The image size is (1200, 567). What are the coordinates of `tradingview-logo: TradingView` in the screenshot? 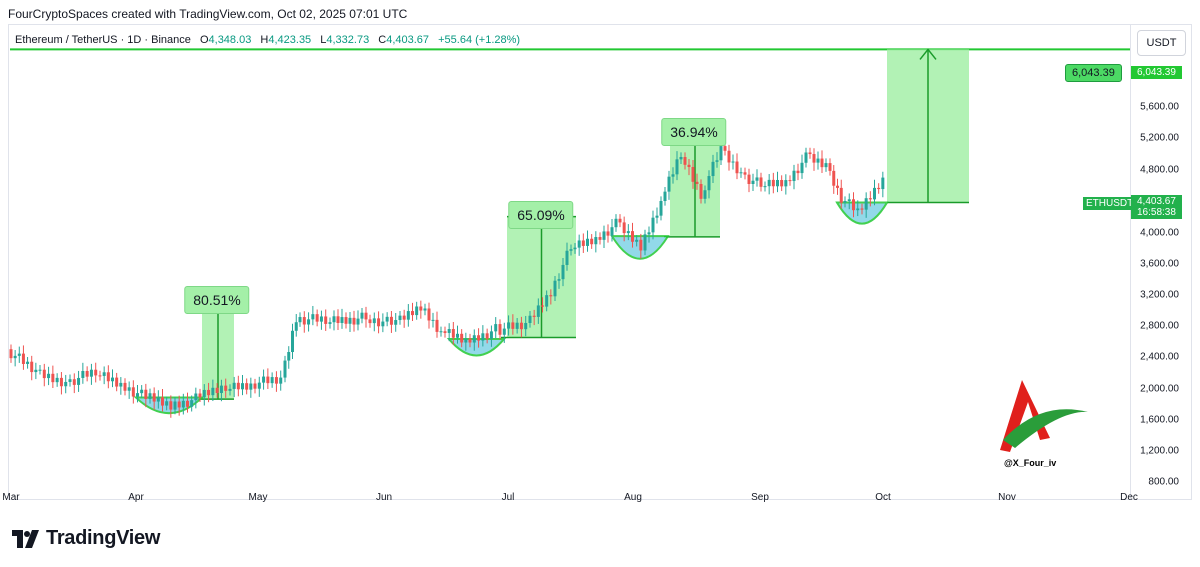 It's located at (86, 538).